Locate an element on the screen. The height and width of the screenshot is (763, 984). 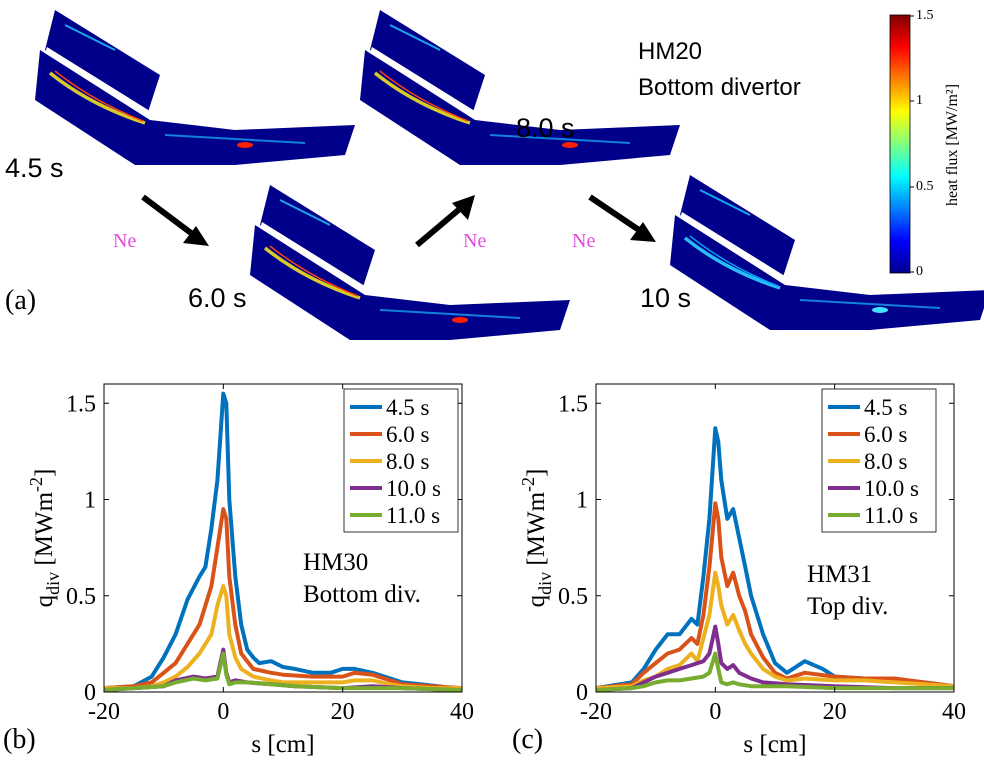
arrow-2-icon is located at coordinates (445, 221).